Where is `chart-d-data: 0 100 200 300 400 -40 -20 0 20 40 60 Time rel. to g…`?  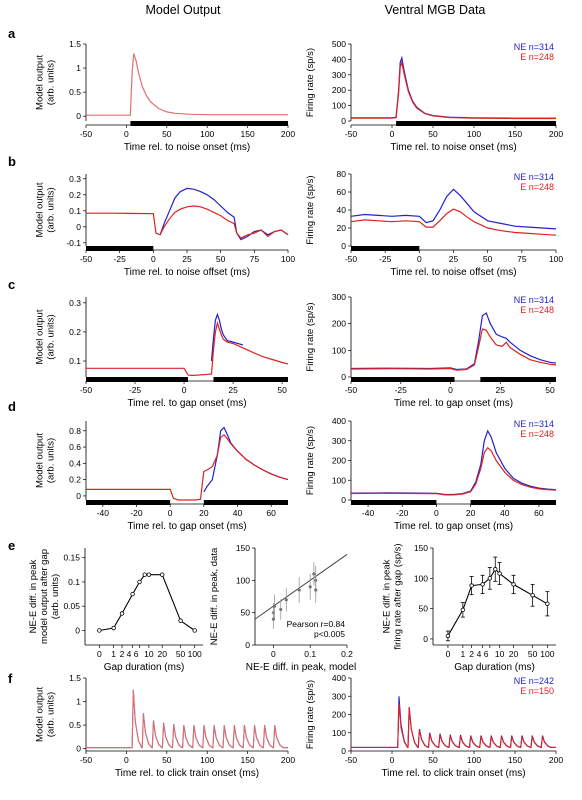 chart-d-data: 0 100 200 300 400 -40 -20 0 20 40 60 Time rel. to g… is located at coordinates (431, 474).